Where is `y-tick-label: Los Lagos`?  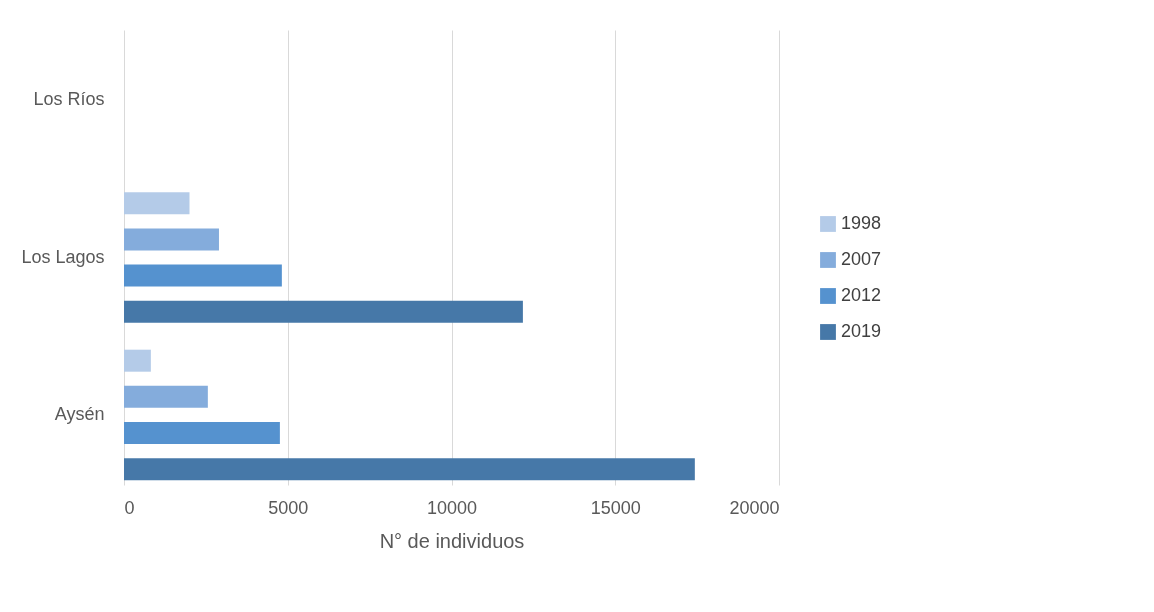
y-tick-label: Los Lagos is located at coordinates (63, 256).